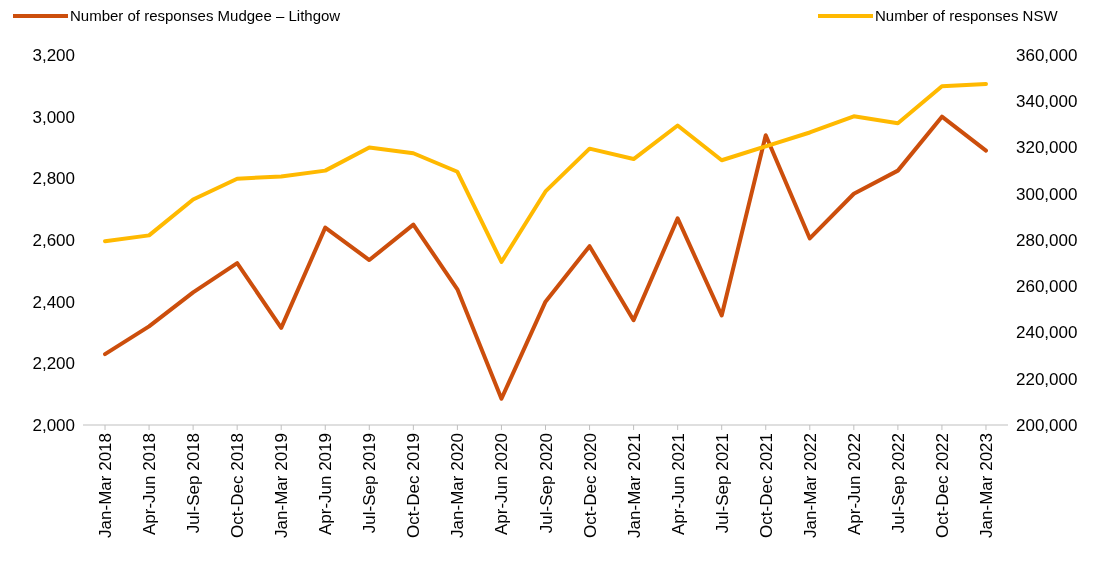  Describe the element at coordinates (1047, 148) in the screenshot. I see `y2-tick-label: 320,000` at that location.